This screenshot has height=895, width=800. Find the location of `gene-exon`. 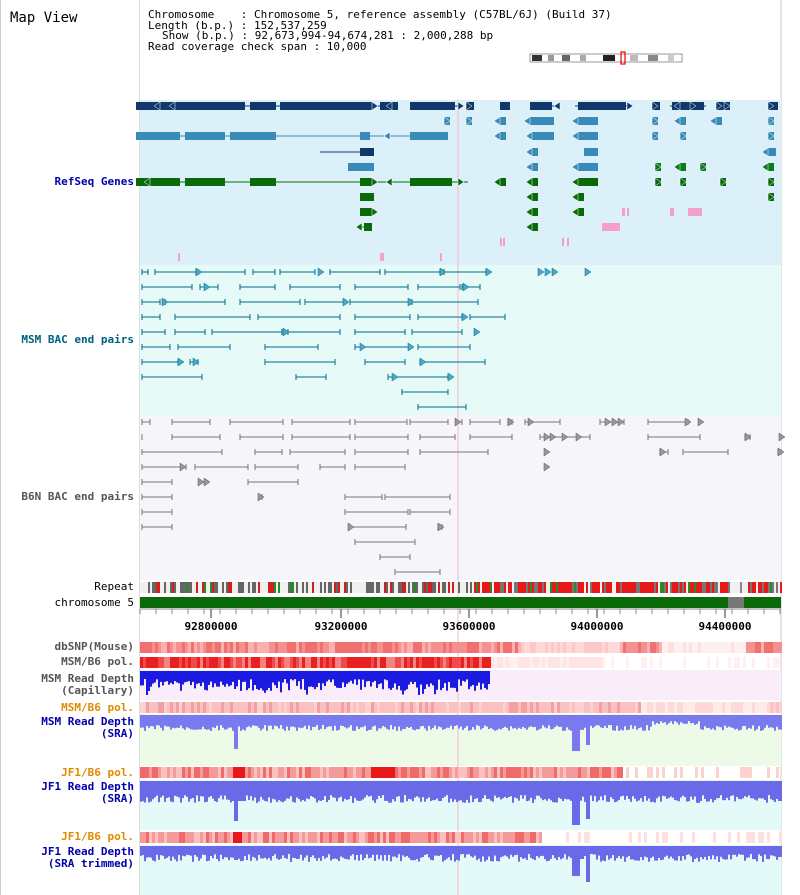

gene-exon is located at coordinates (366, 212).